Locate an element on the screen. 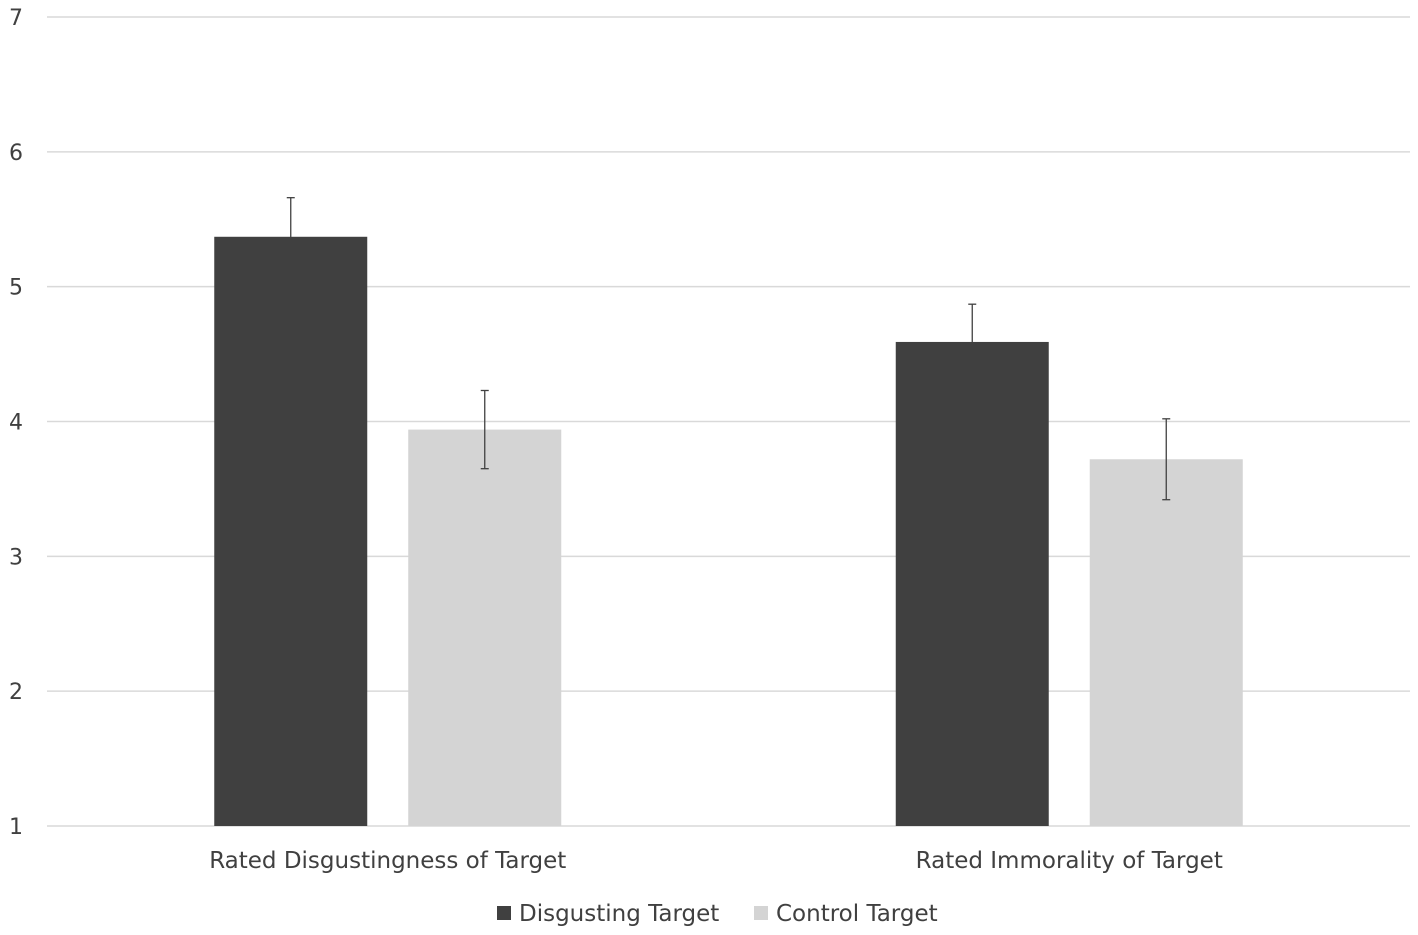  y-axis-tick-labels: 1 2 3 4 5 6 7 is located at coordinates (16, 423).